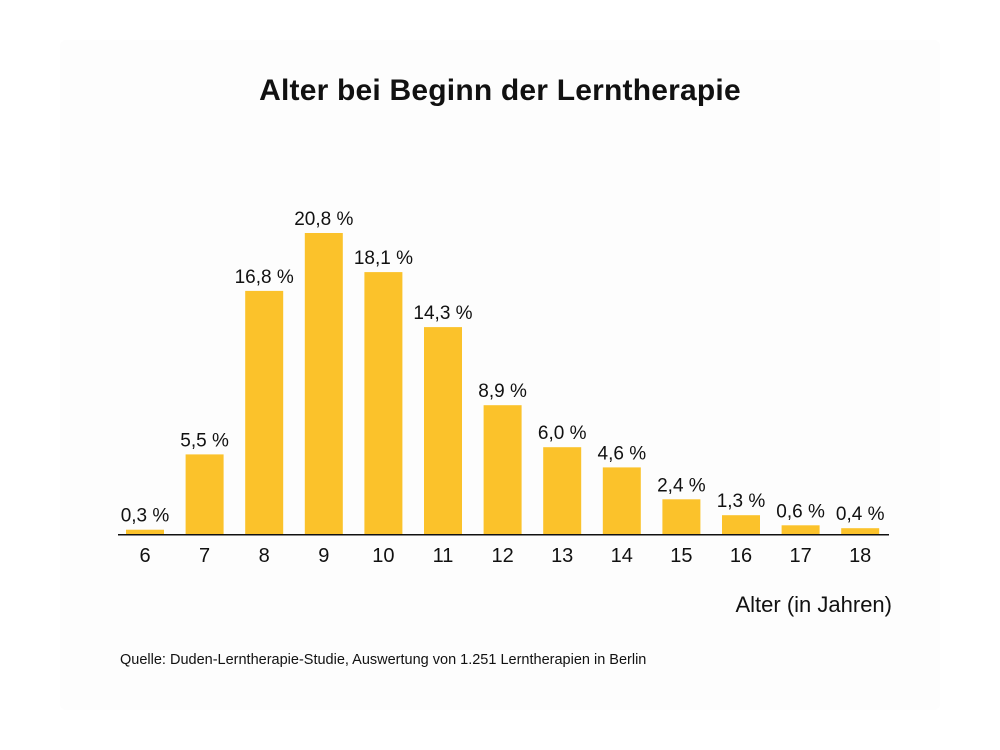 Image resolution: width=1000 pixels, height=750 pixels. What do you see at coordinates (681, 556) in the screenshot?
I see `tick-label-15: 15` at bounding box center [681, 556].